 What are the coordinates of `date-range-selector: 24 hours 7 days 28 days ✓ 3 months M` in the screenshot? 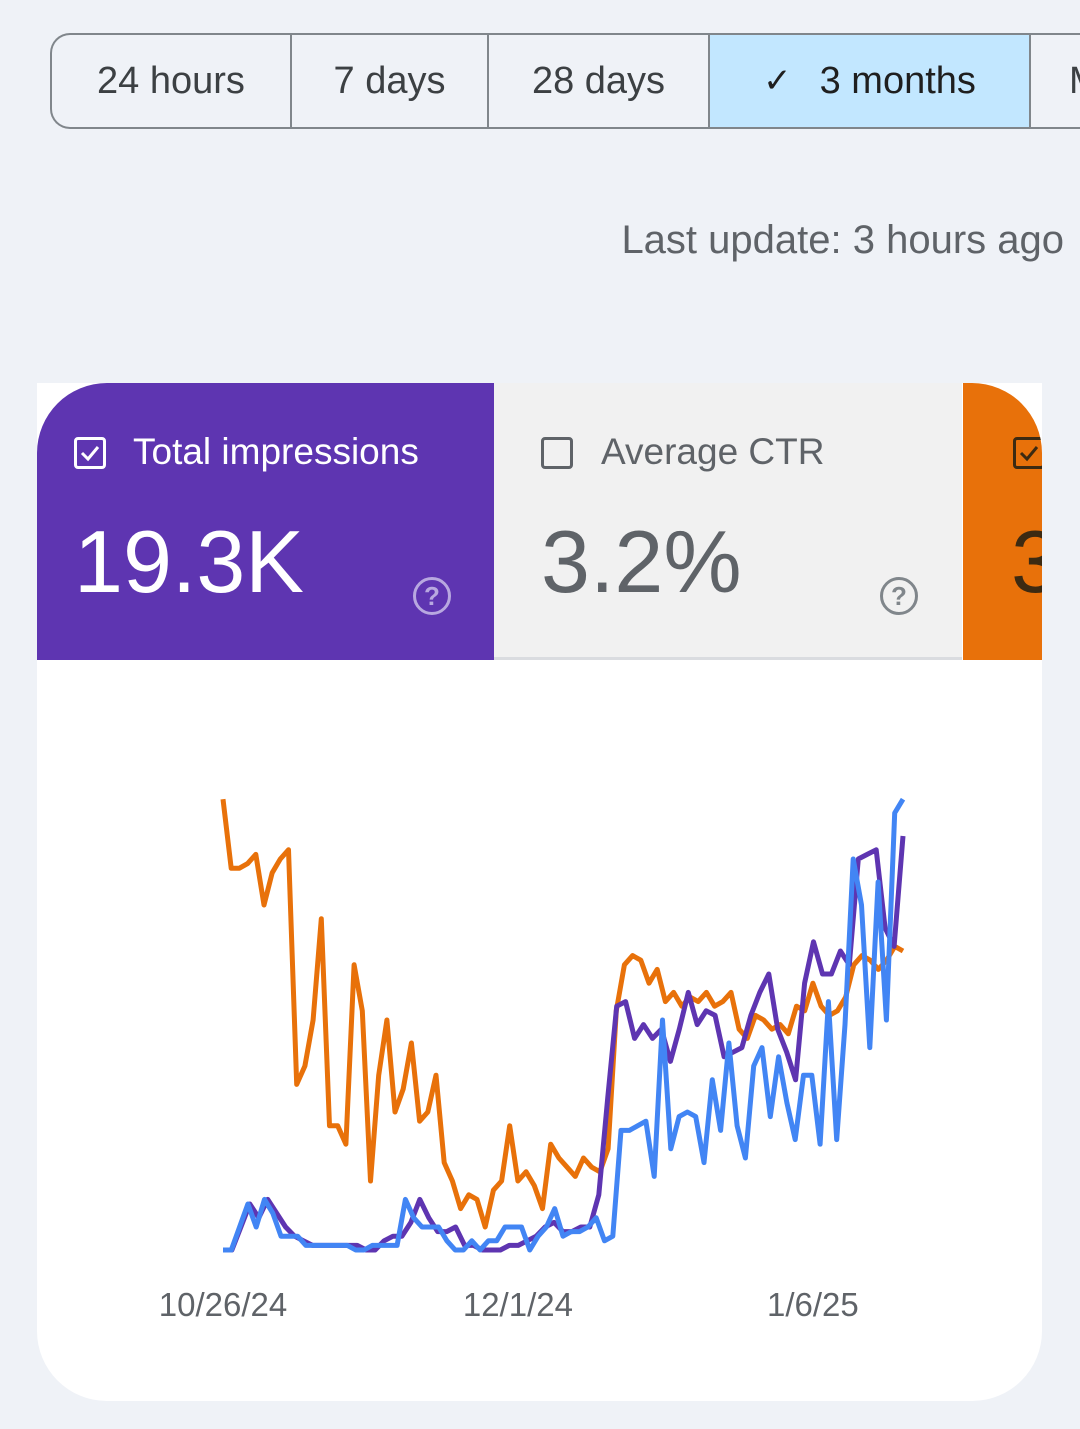 It's located at (565, 81).